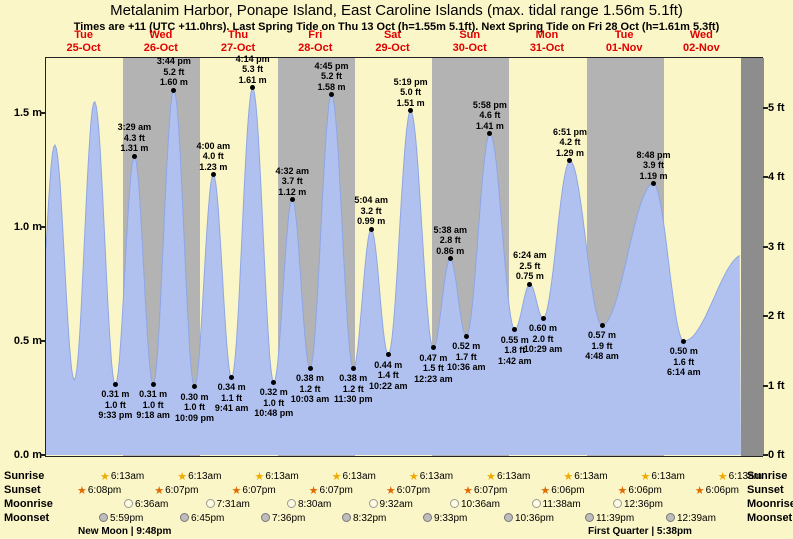 The width and height of the screenshot is (793, 539). Describe the element at coordinates (776, 455) in the screenshot. I see `y-axis-label-ft: 0 ft` at that location.